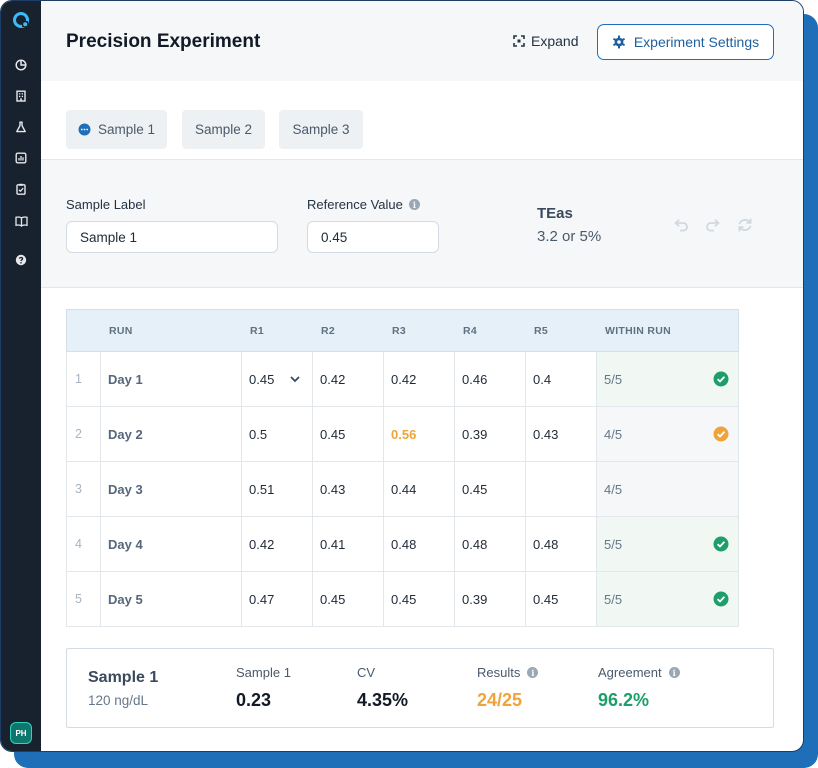 The image size is (818, 768). I want to click on metric-label-cv: CV, so click(366, 672).